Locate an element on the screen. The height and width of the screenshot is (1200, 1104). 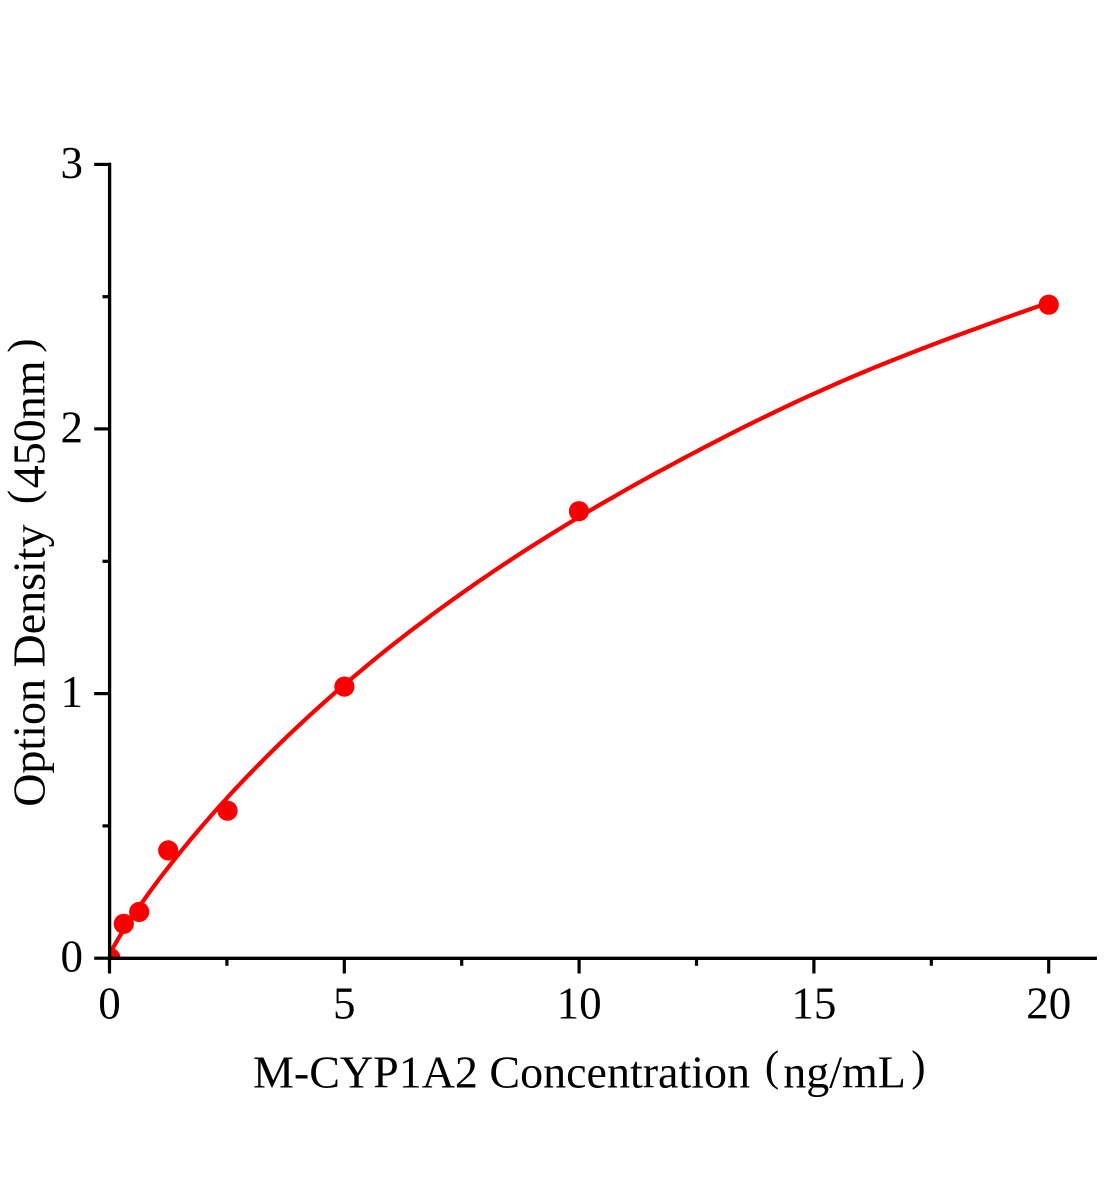
svg-text: 20 is located at coordinates (1048, 1003).